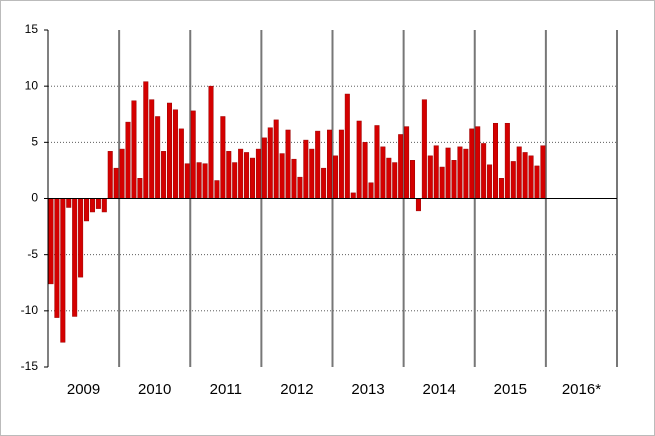 This screenshot has width=655, height=436. Describe the element at coordinates (32, 29) in the screenshot. I see `y-tick-label: 15` at that location.